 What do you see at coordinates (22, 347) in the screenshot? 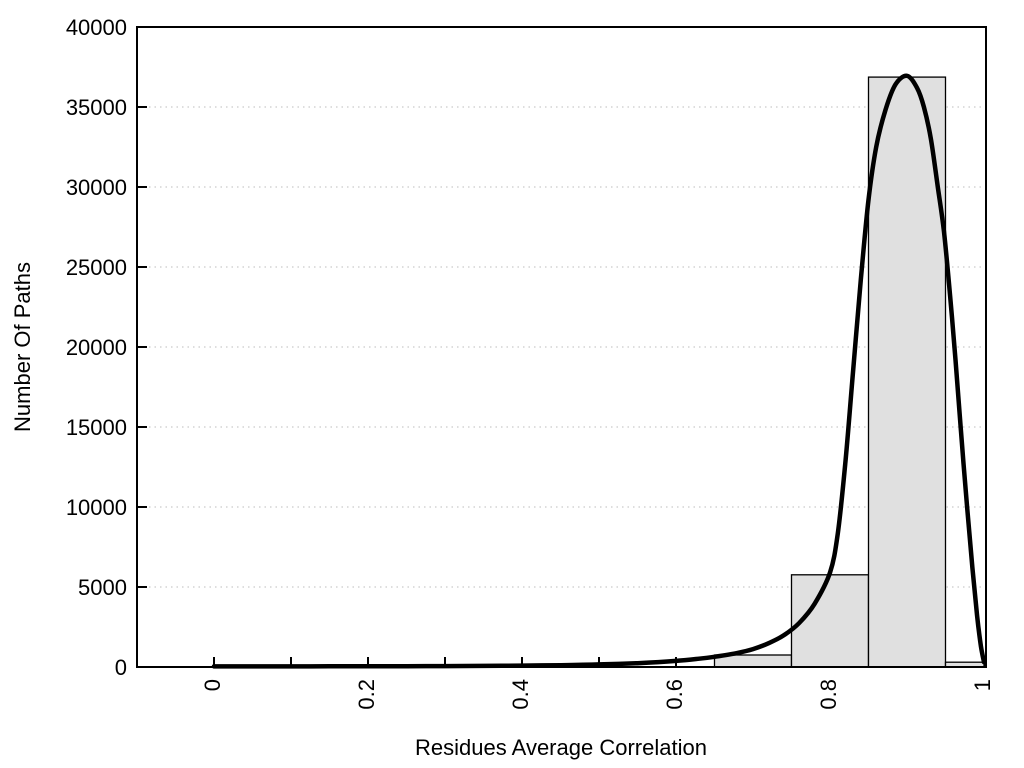
I see `y-axis-title: Number Of Paths` at bounding box center [22, 347].